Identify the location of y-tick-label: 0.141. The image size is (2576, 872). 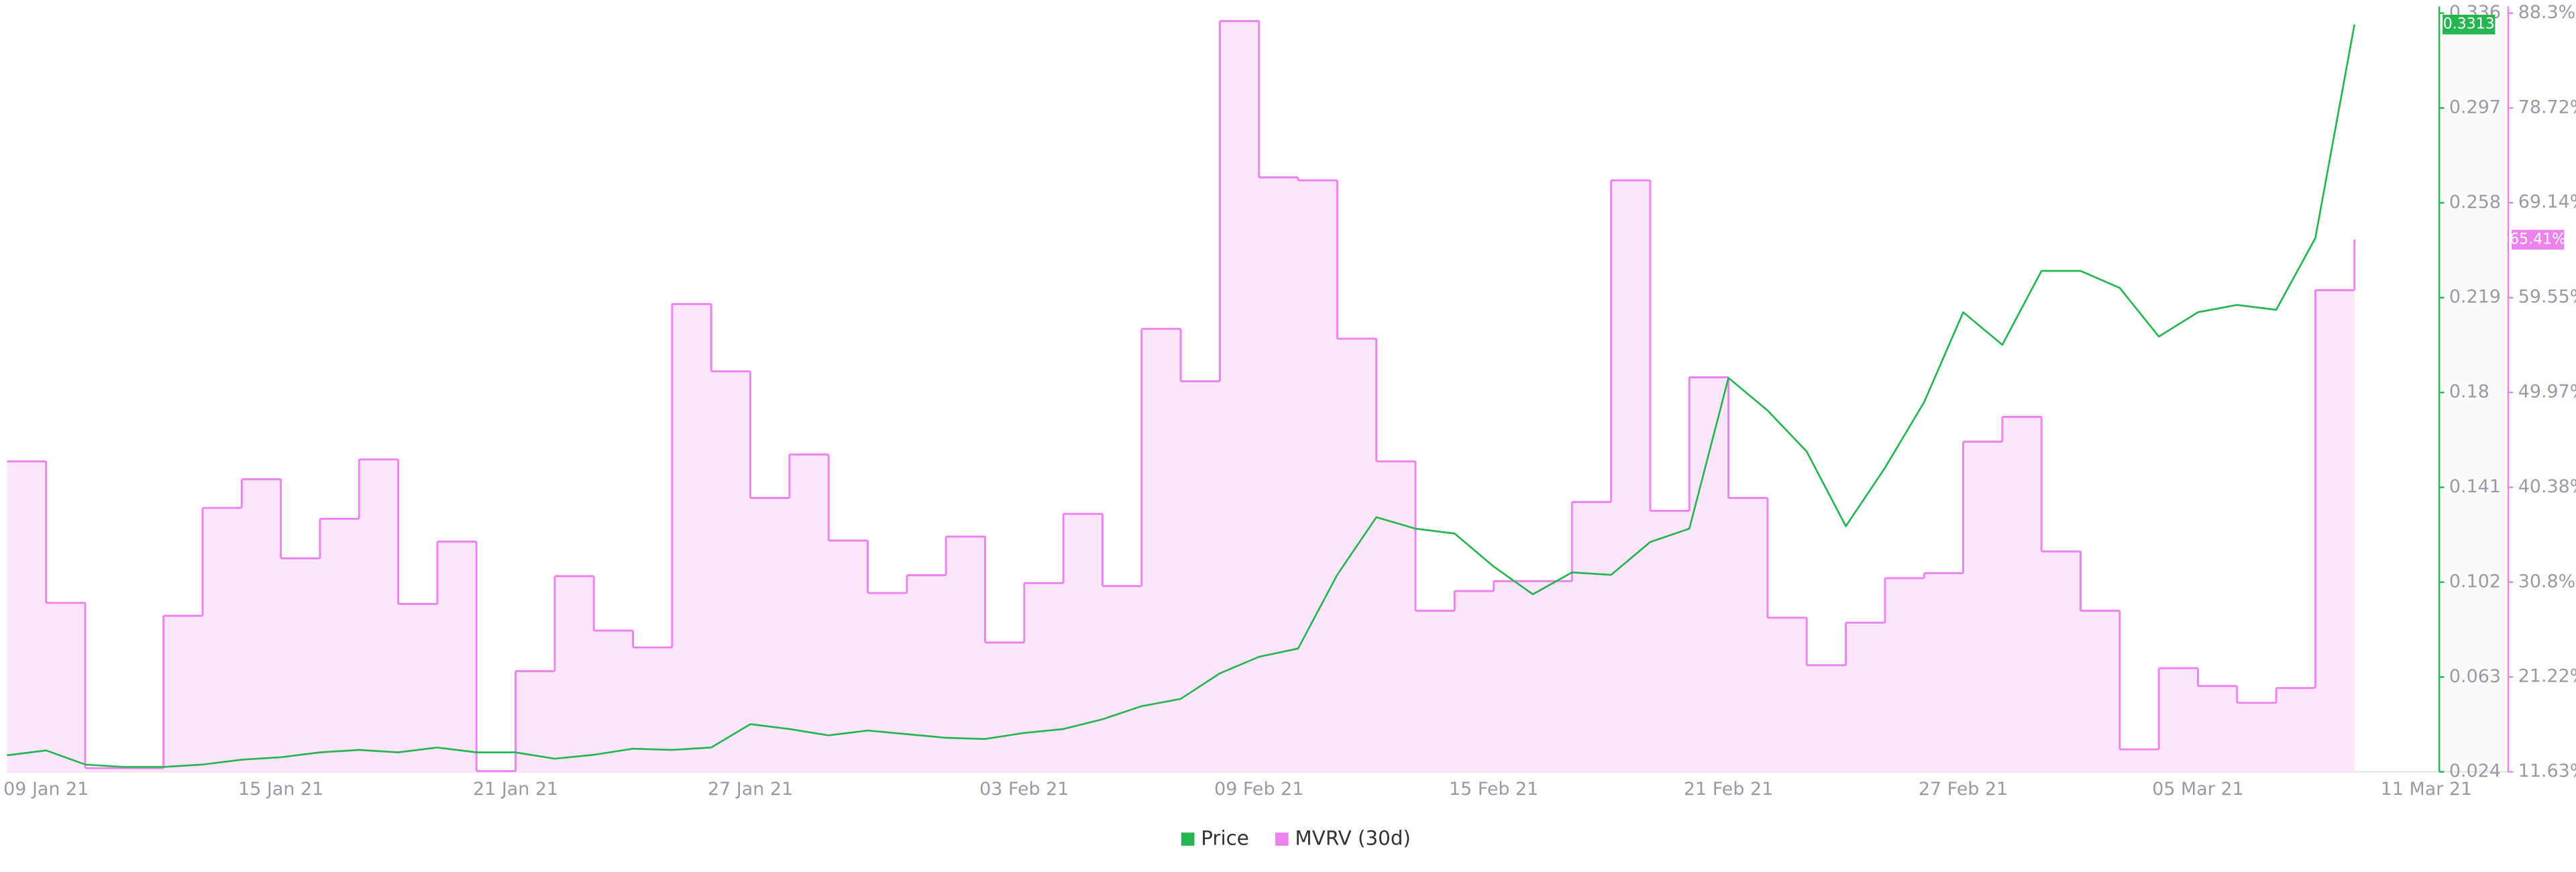
(2475, 487).